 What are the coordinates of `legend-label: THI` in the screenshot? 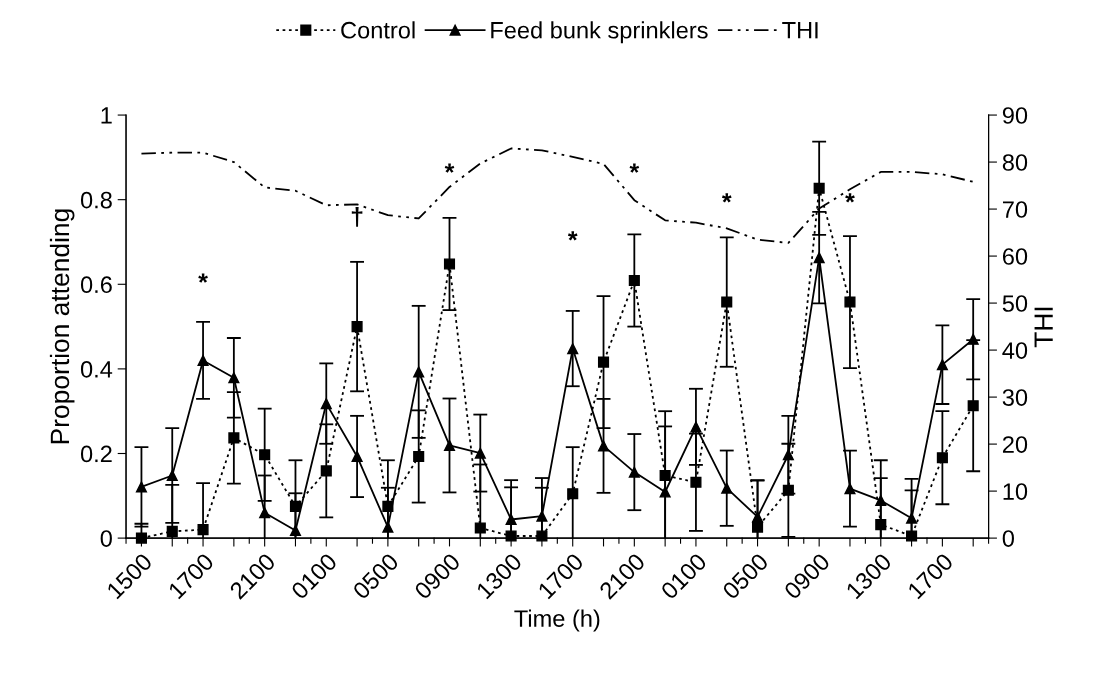 It's located at (800, 30).